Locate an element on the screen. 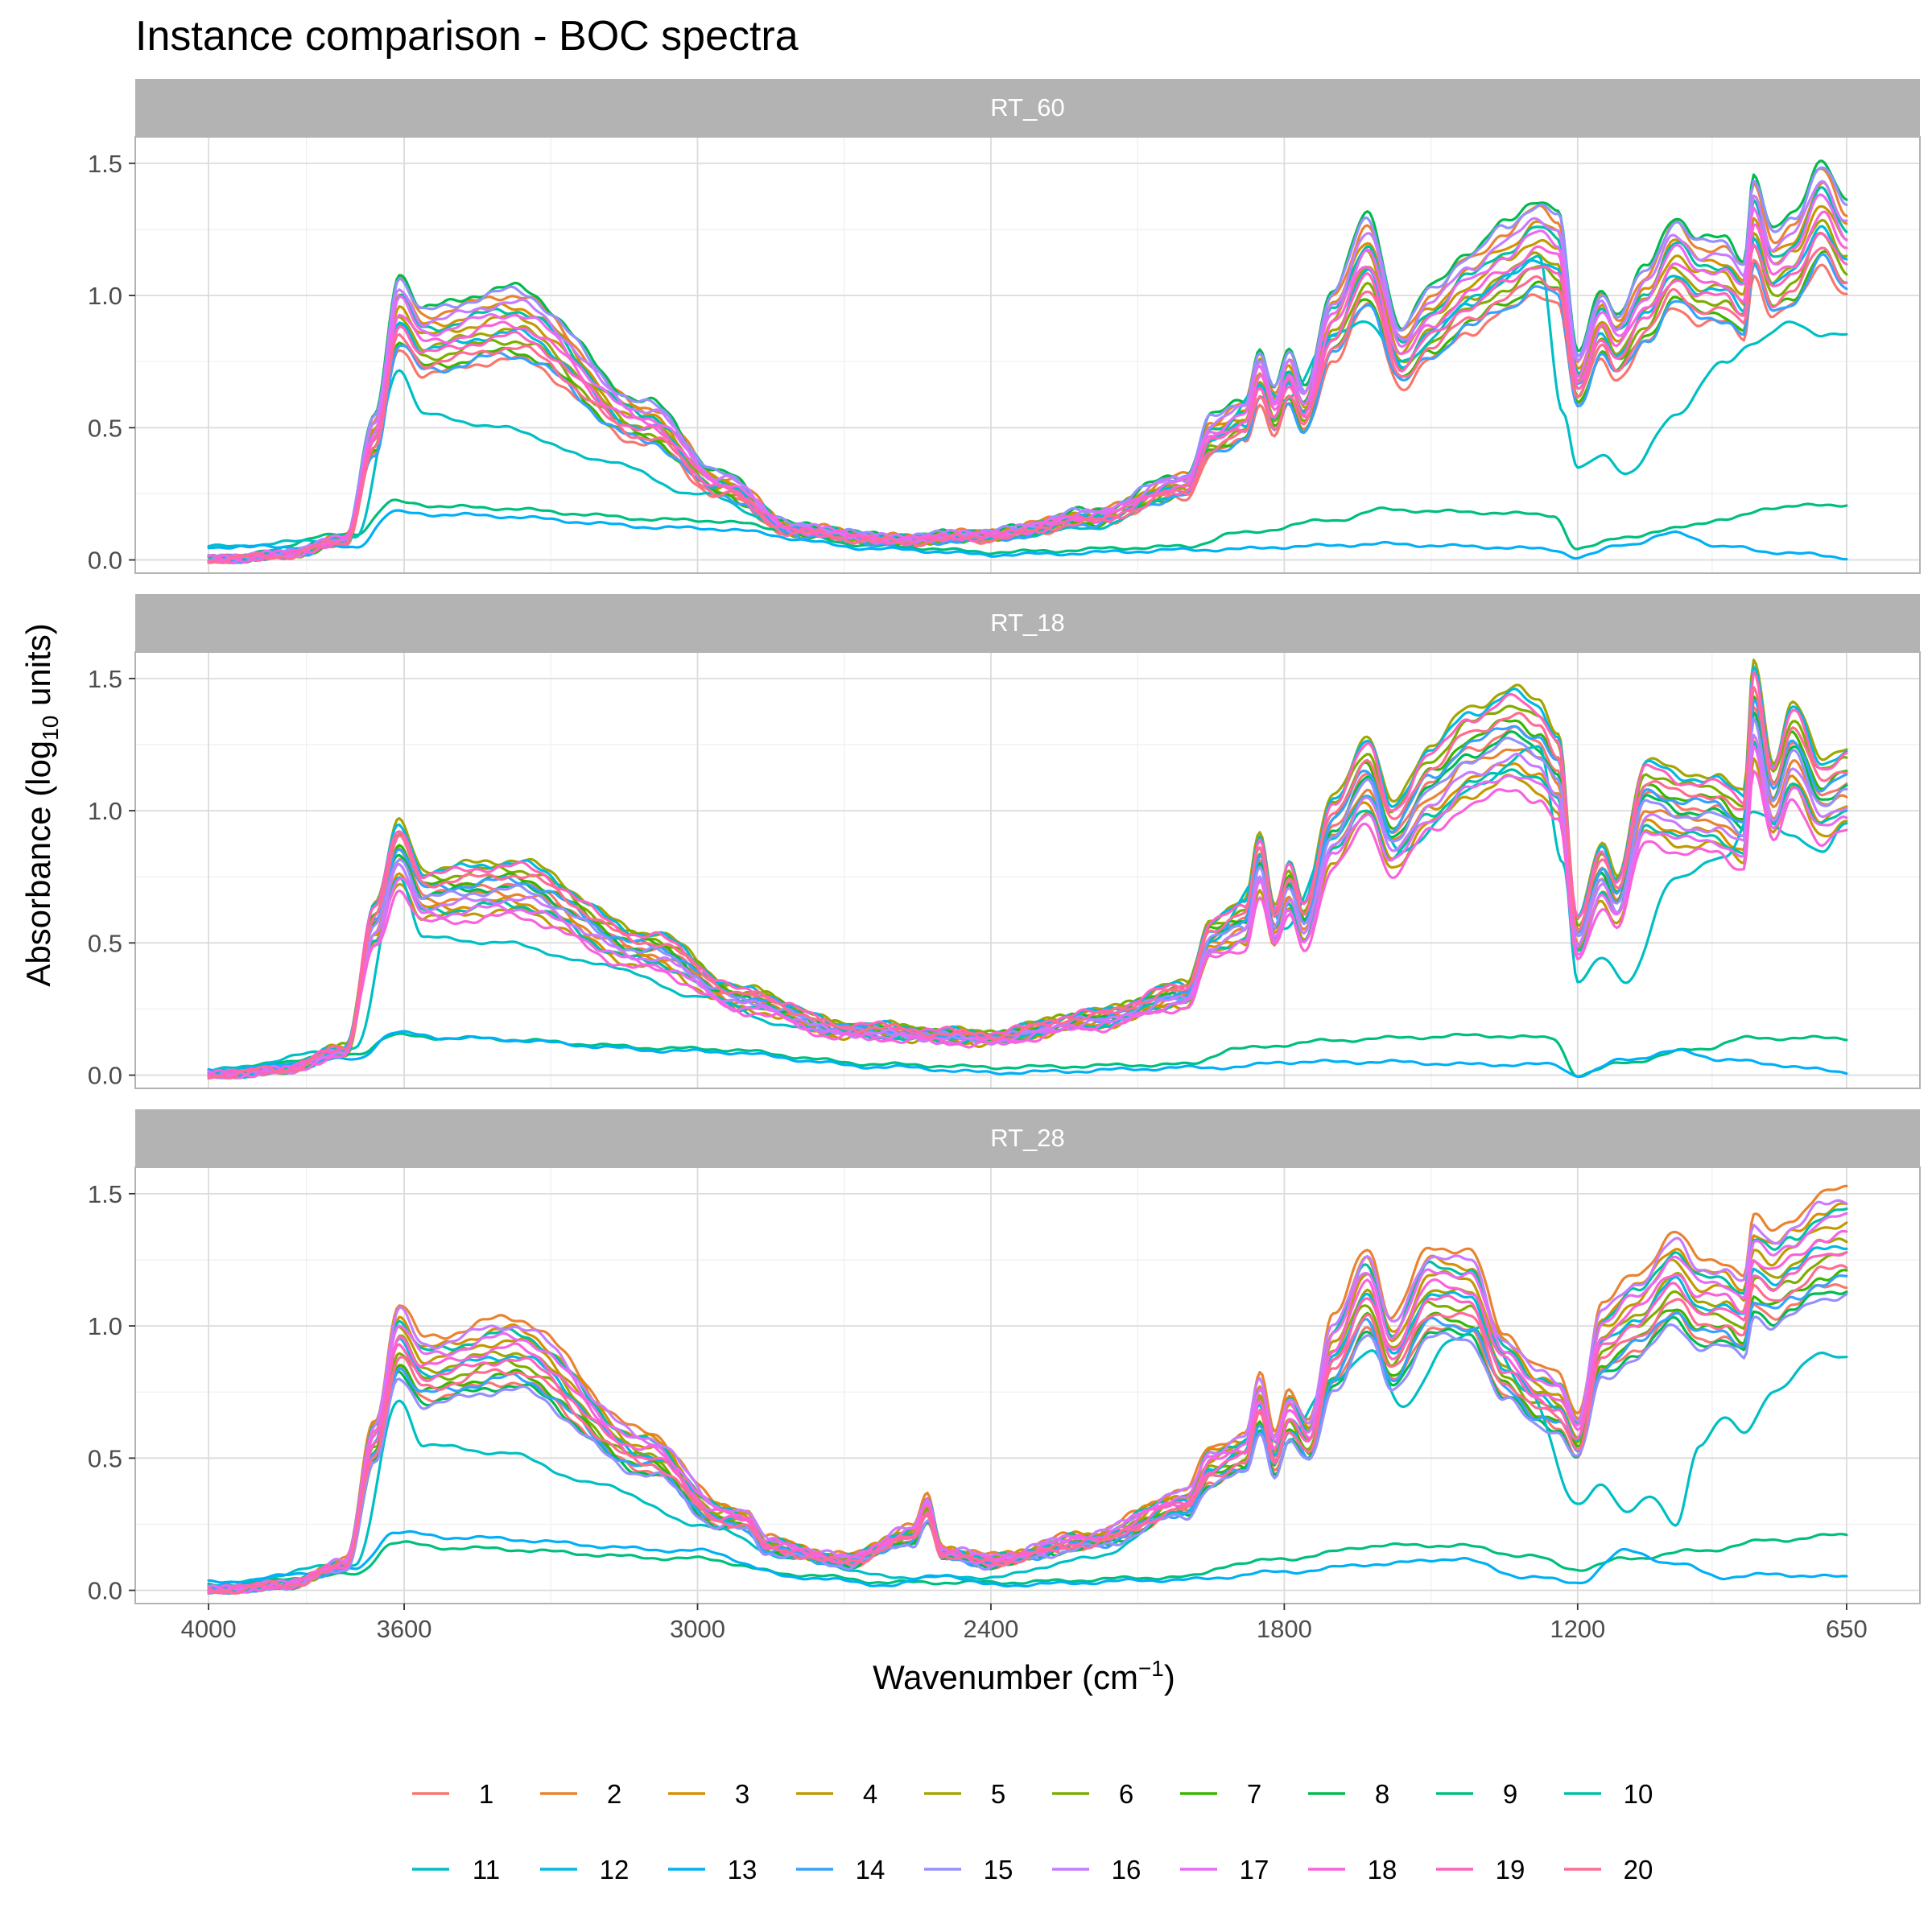  legend-item-2: 2 is located at coordinates (580, 1794).